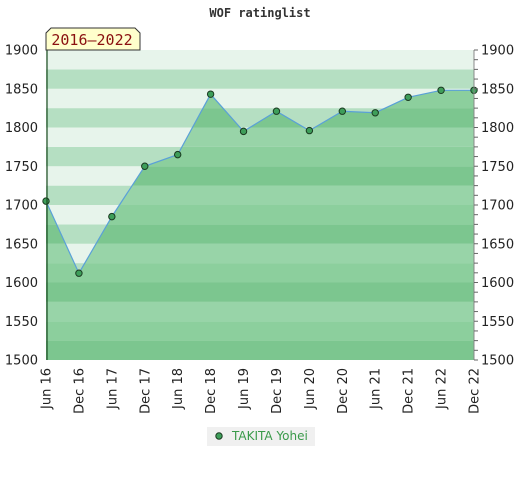 The height and width of the screenshot is (480, 520). What do you see at coordinates (79, 391) in the screenshot?
I see `x-tick-label: Dec 16` at bounding box center [79, 391].